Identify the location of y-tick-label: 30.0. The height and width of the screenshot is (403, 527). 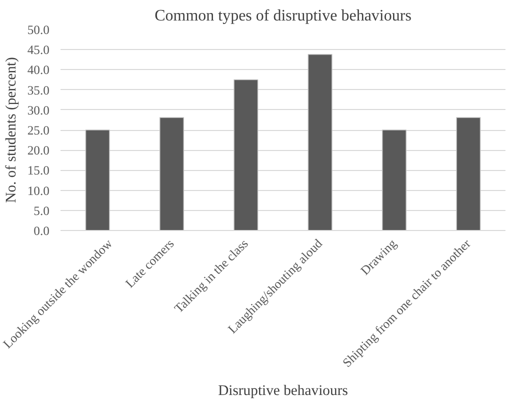
(38, 110).